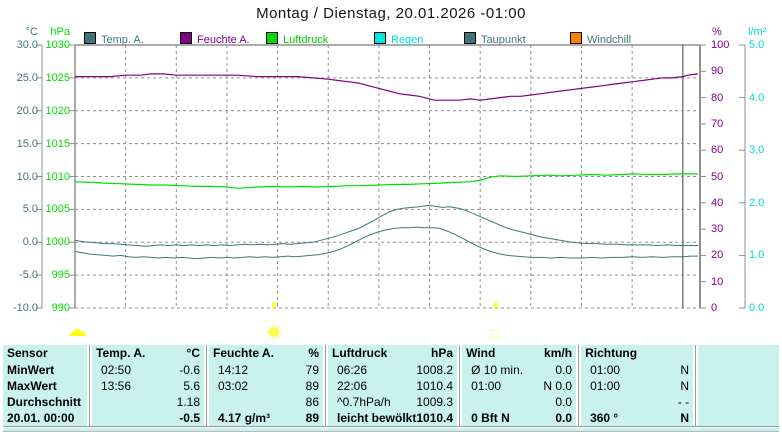 This screenshot has width=782, height=432. What do you see at coordinates (558, 353) in the screenshot?
I see `table-header-value: km/h` at bounding box center [558, 353].